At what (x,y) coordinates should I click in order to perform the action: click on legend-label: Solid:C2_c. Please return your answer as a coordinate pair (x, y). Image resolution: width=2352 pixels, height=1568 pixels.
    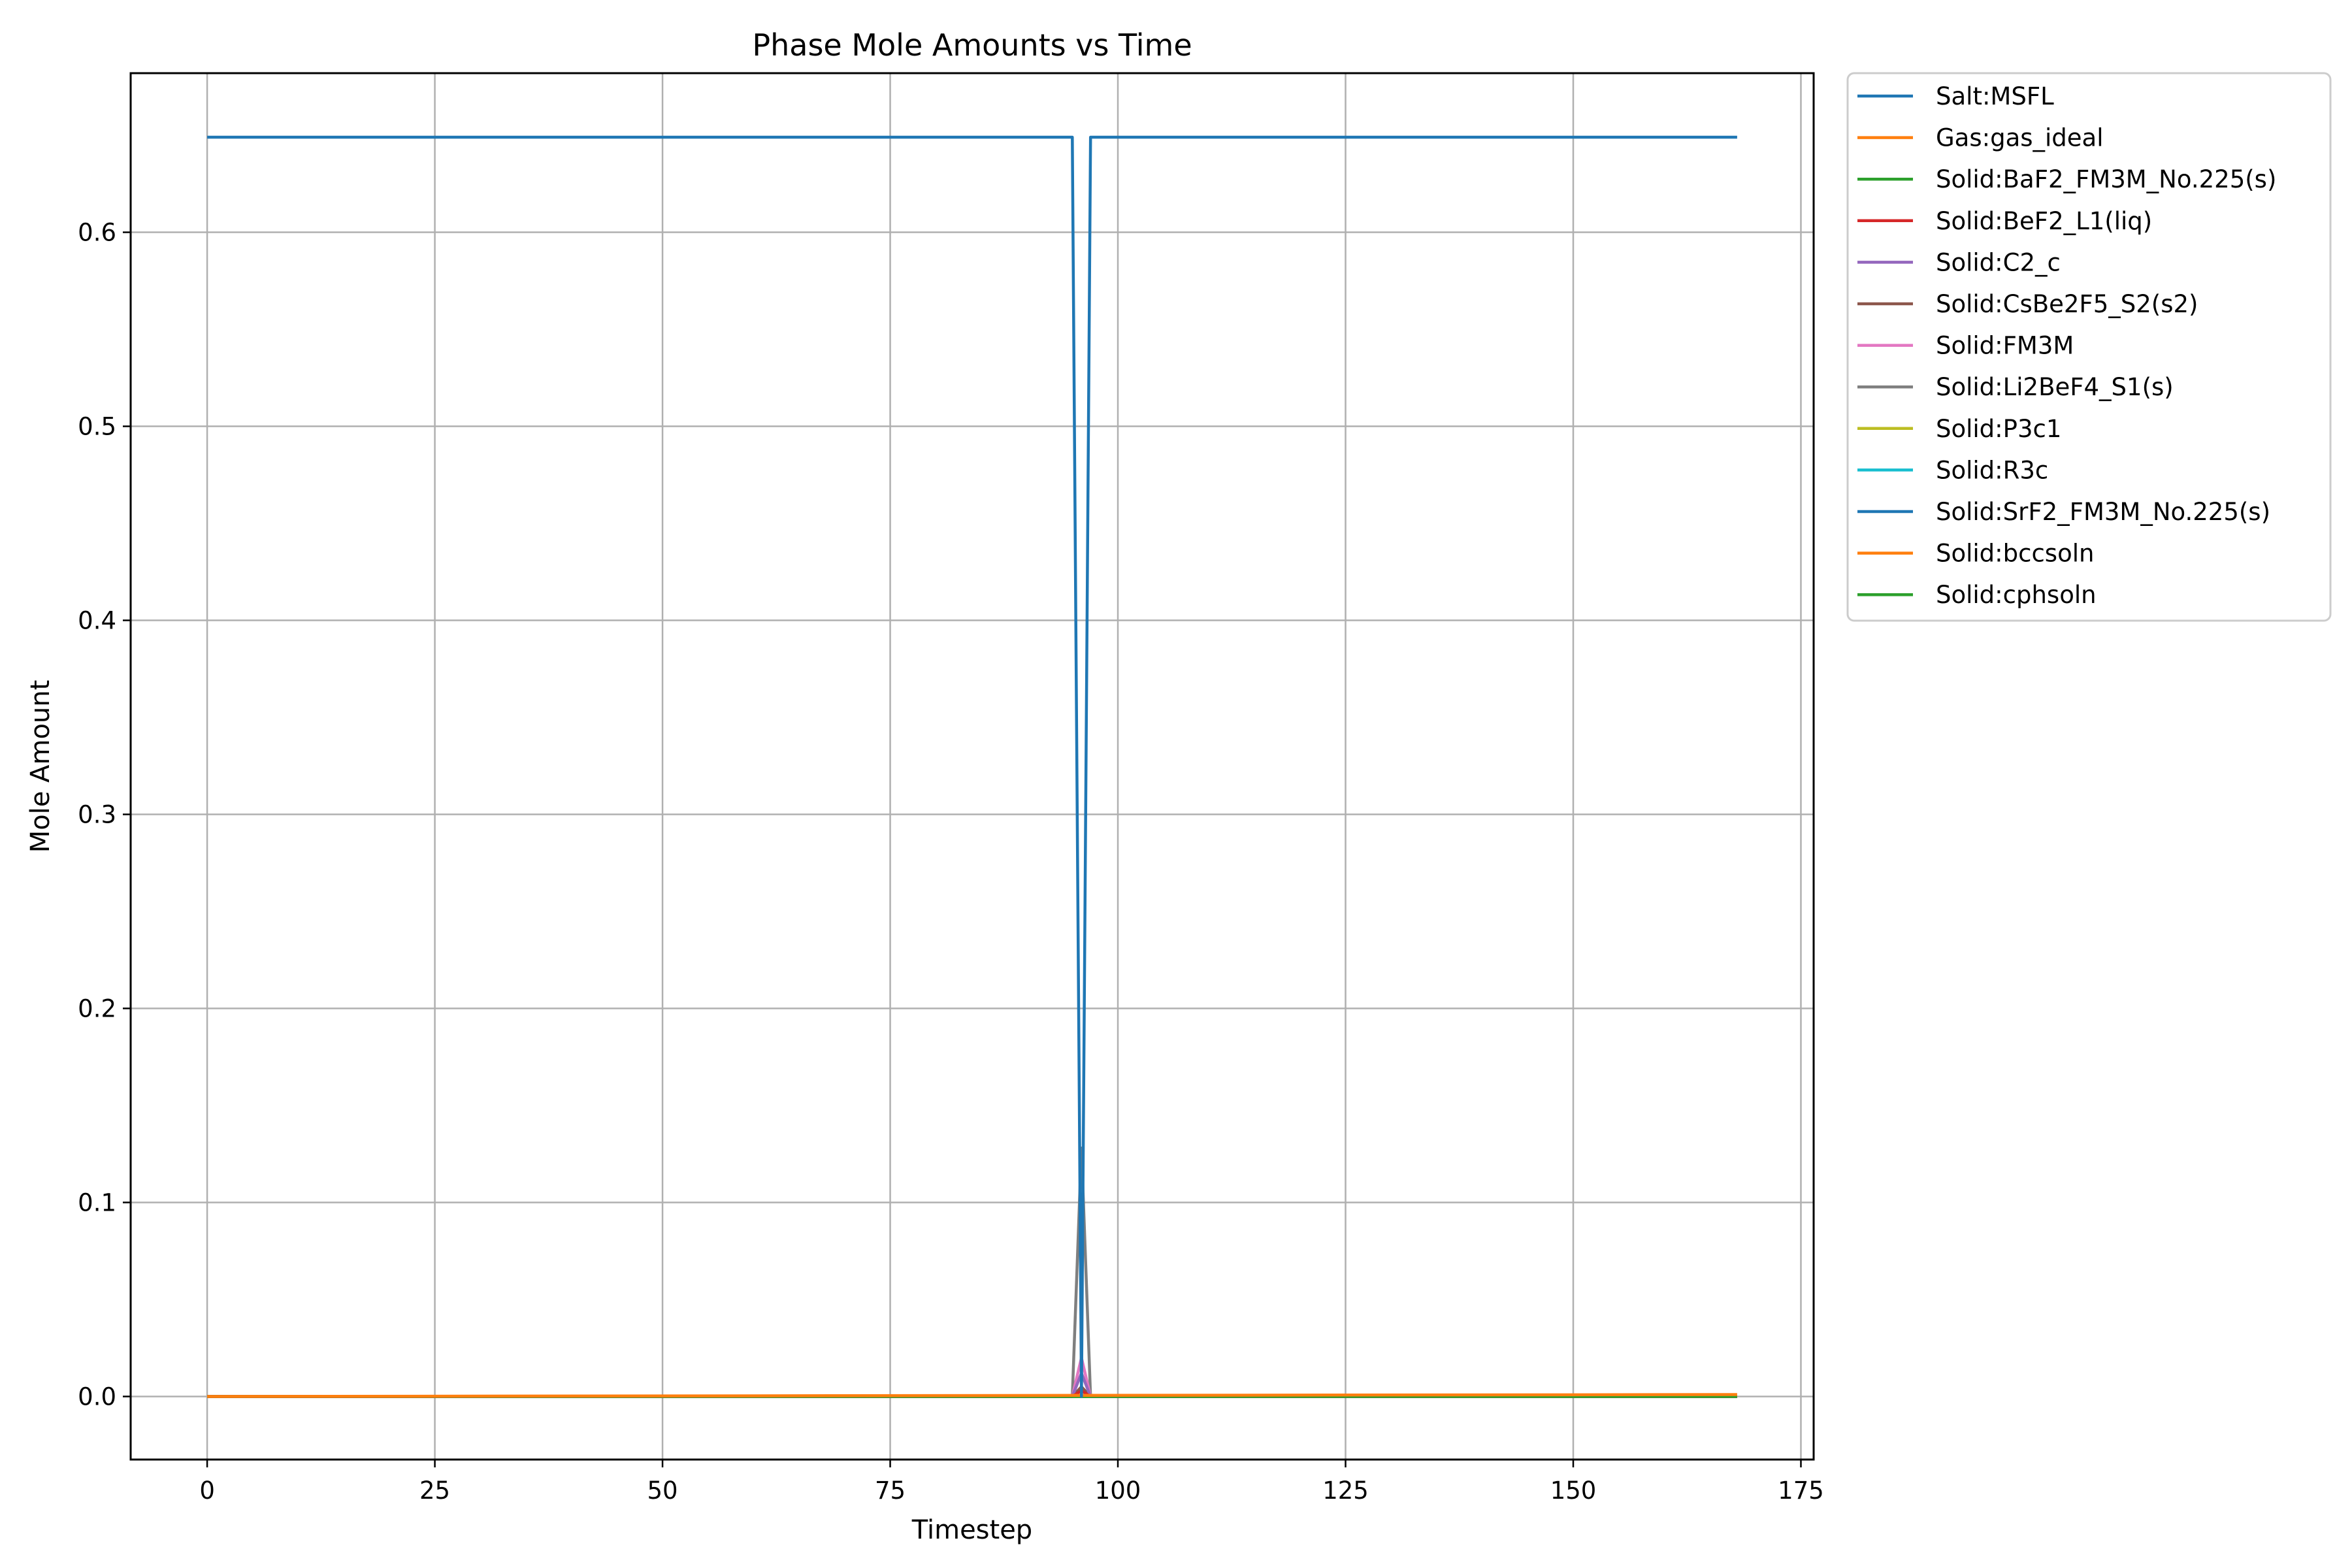
    Looking at the image, I should click on (1998, 262).